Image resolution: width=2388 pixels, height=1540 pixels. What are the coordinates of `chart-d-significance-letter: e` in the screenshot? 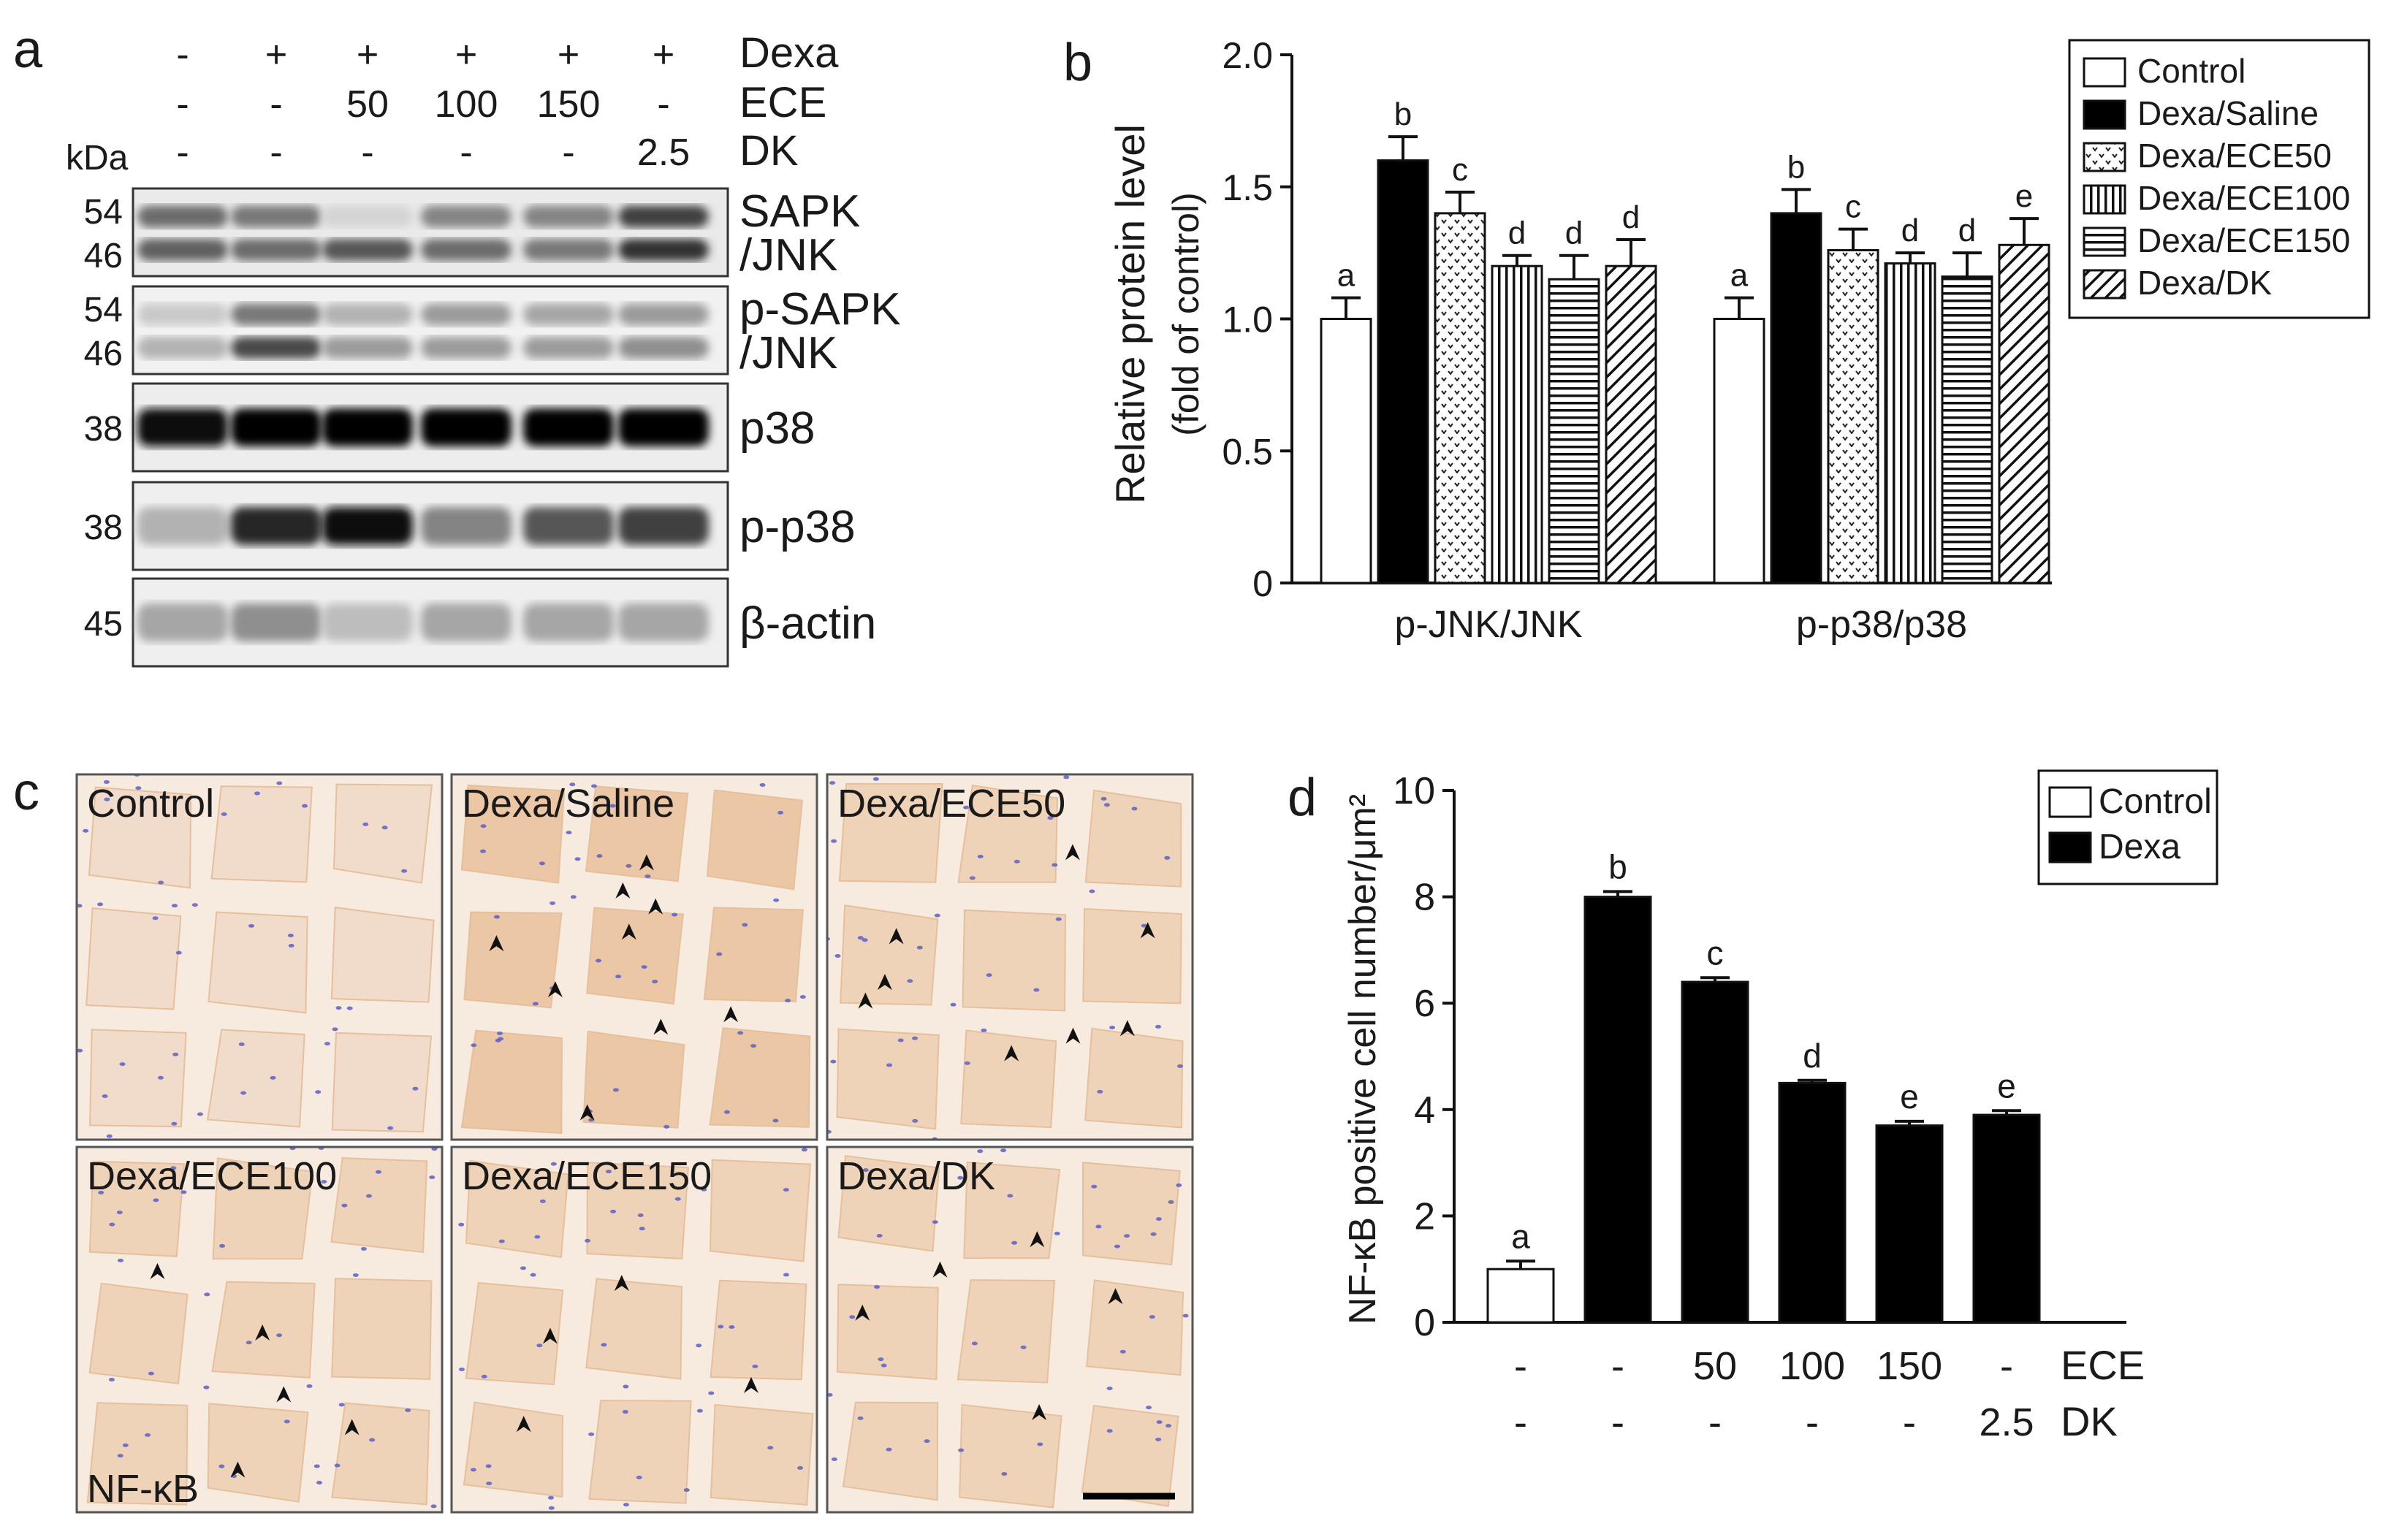 It's located at (2006, 1086).